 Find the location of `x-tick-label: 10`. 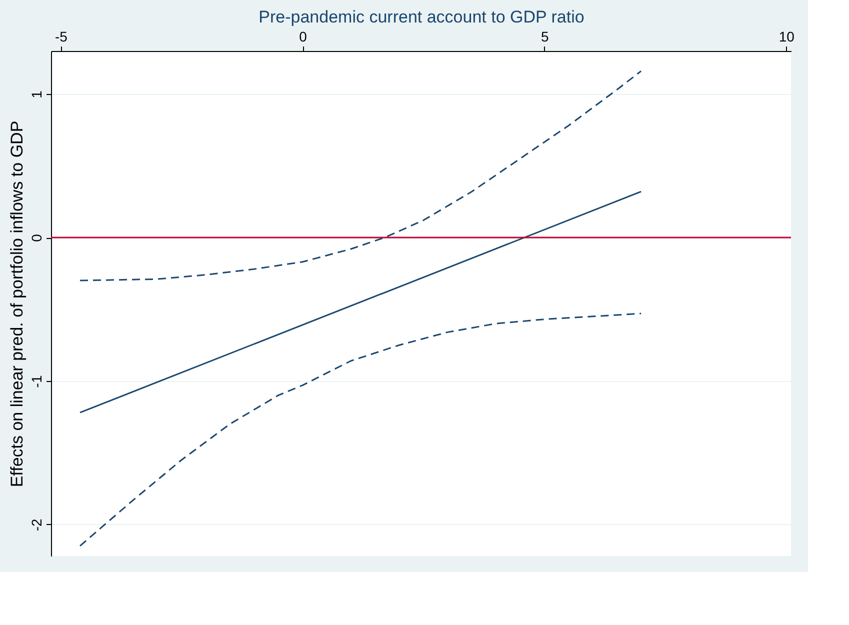

x-tick-label: 10 is located at coordinates (786, 36).